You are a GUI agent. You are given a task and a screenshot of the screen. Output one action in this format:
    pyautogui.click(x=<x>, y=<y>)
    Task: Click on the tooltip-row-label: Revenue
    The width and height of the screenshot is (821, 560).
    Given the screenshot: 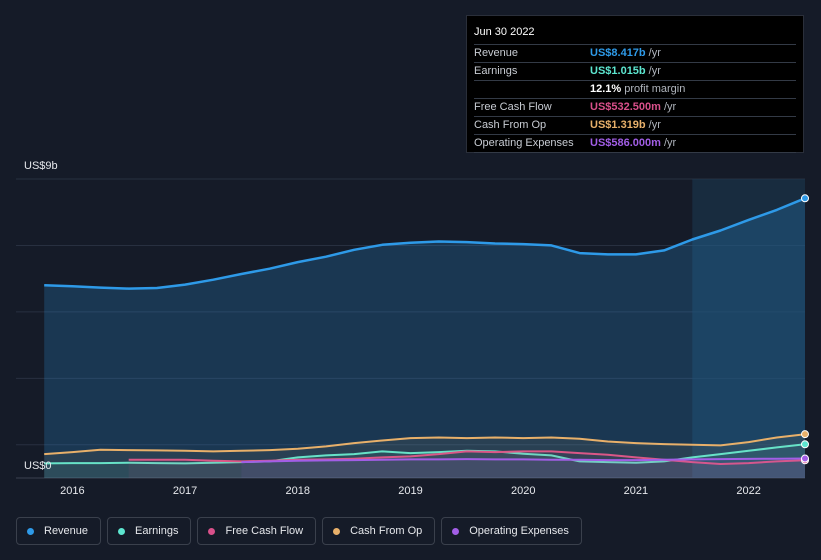 What is the action you would take?
    pyautogui.click(x=496, y=53)
    